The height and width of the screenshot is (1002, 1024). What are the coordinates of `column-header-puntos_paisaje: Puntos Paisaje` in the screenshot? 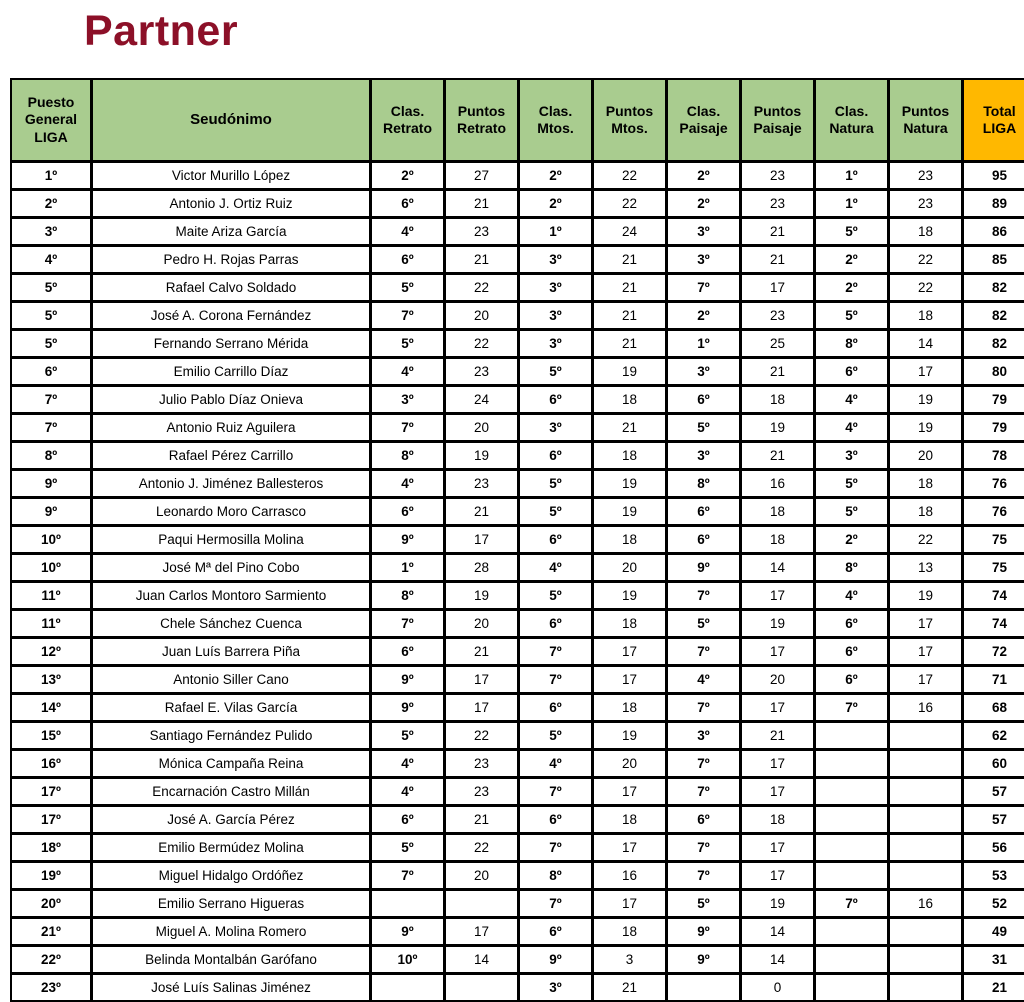 It's located at (777, 120).